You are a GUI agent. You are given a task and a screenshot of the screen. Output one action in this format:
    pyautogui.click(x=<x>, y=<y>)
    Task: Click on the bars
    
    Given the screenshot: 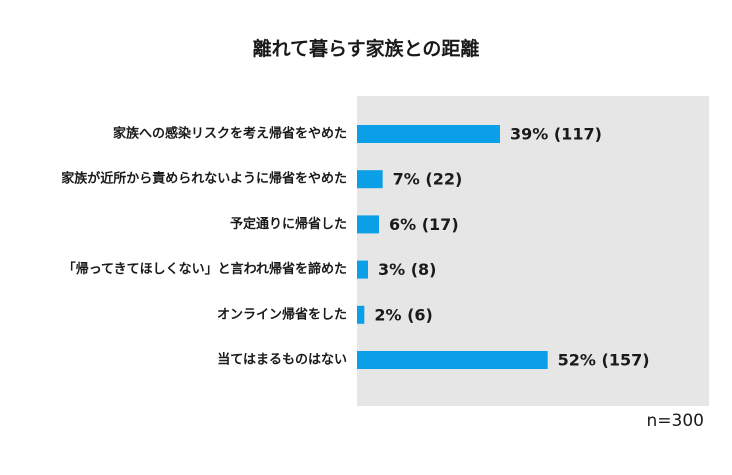 What is the action you would take?
    pyautogui.click(x=452, y=247)
    